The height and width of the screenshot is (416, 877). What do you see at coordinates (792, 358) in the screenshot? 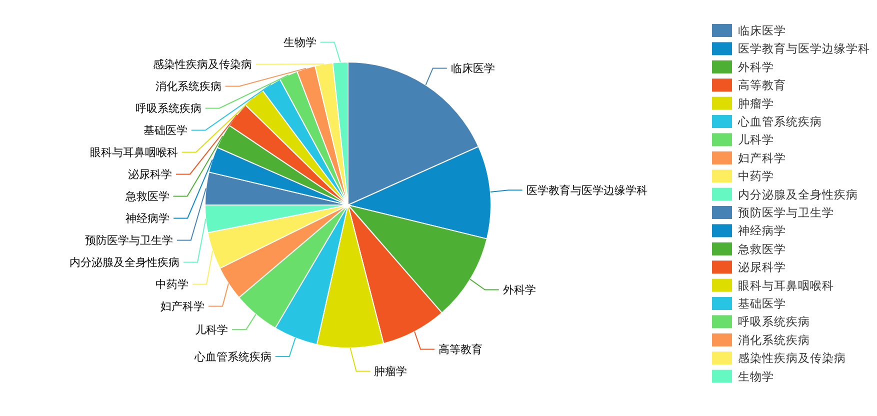
I see `legend-label: 感染性疾病及传染病` at bounding box center [792, 358].